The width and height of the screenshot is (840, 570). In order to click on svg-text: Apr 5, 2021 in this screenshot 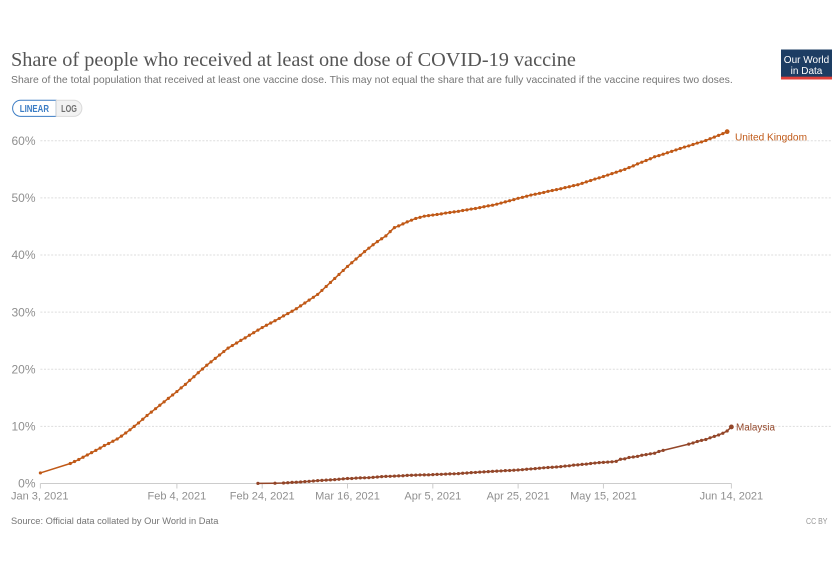, I will do `click(432, 497)`.